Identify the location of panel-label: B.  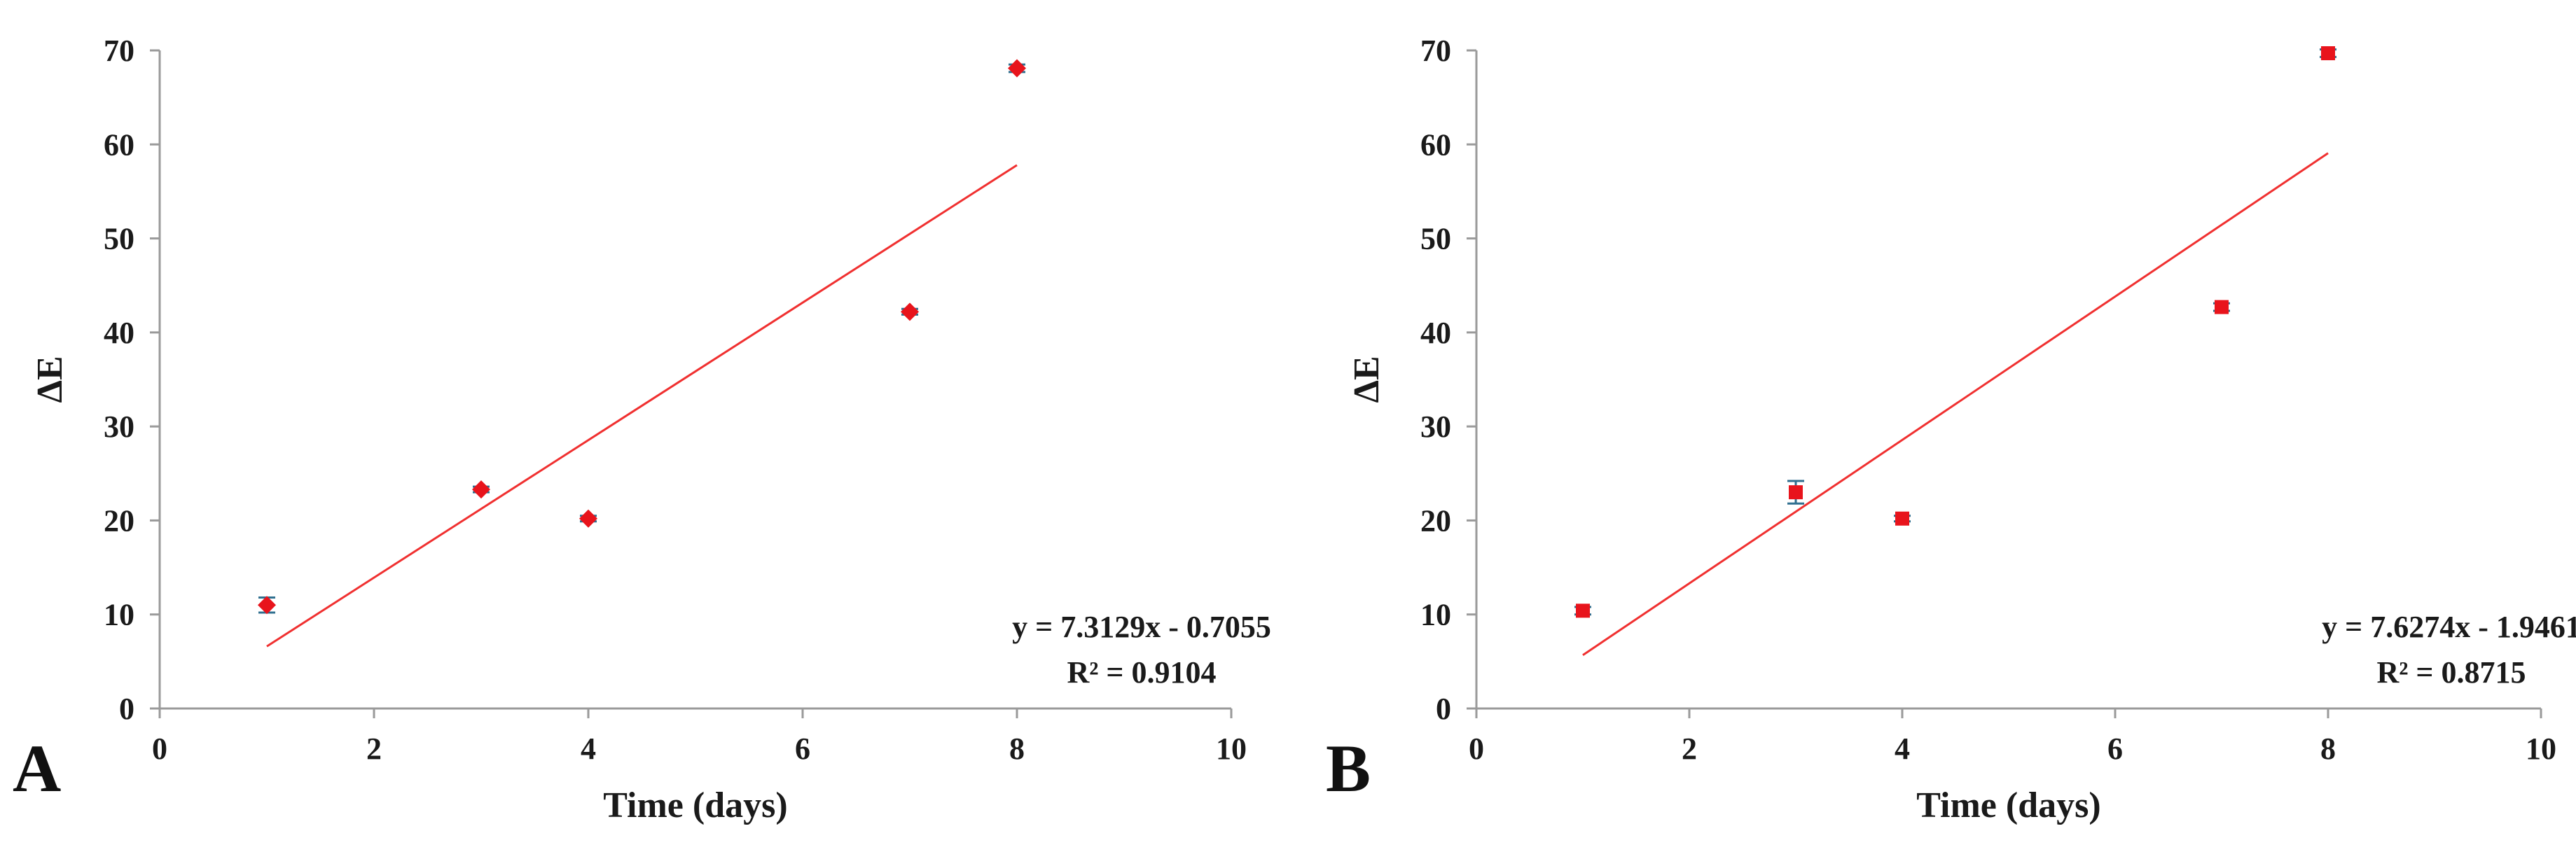
(1349, 768).